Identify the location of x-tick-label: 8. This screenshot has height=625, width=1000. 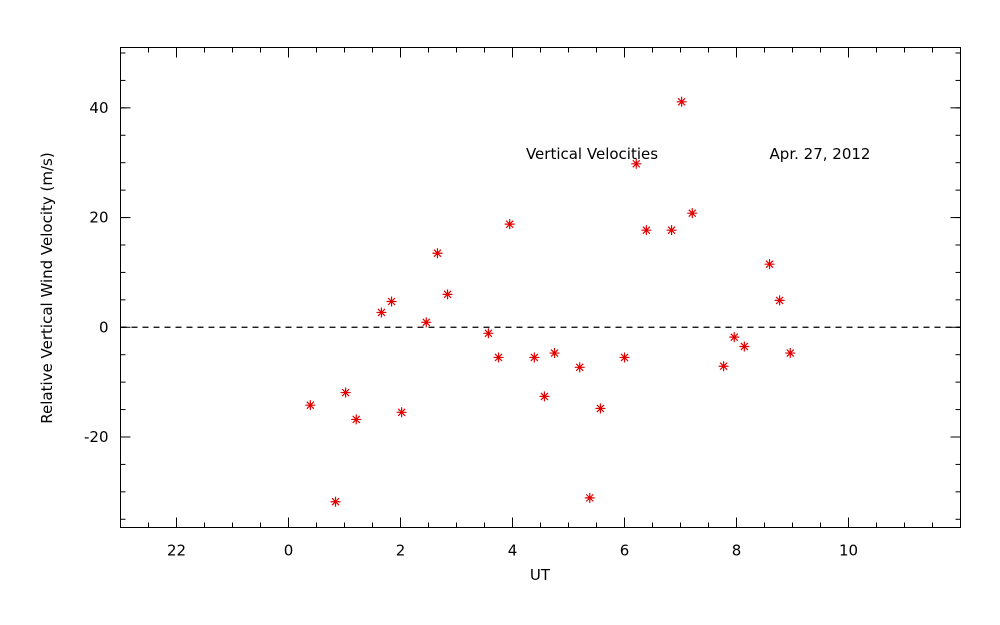
(737, 551).